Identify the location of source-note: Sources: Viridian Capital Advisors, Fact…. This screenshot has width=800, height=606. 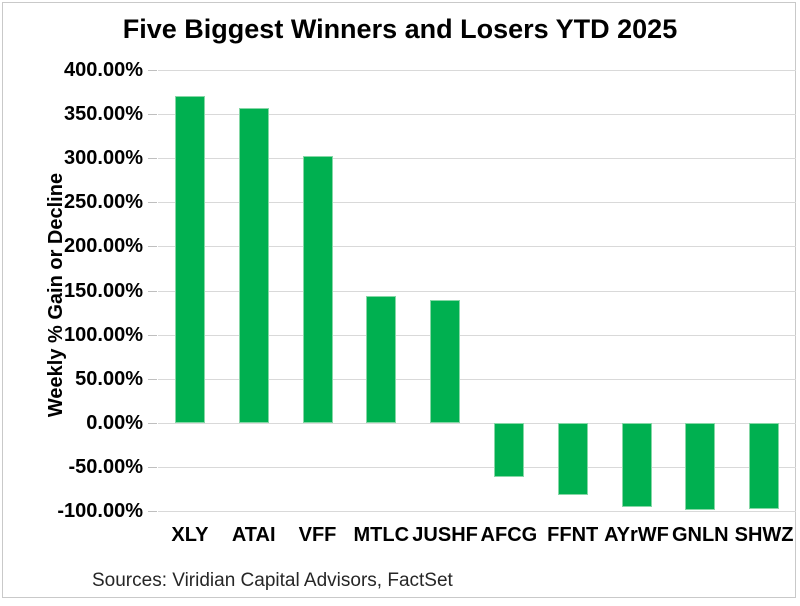
(272, 580).